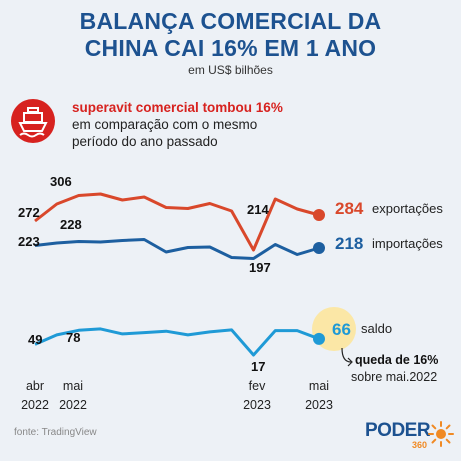 This screenshot has width=461, height=461. I want to click on label-exp-low: 214, so click(258, 209).